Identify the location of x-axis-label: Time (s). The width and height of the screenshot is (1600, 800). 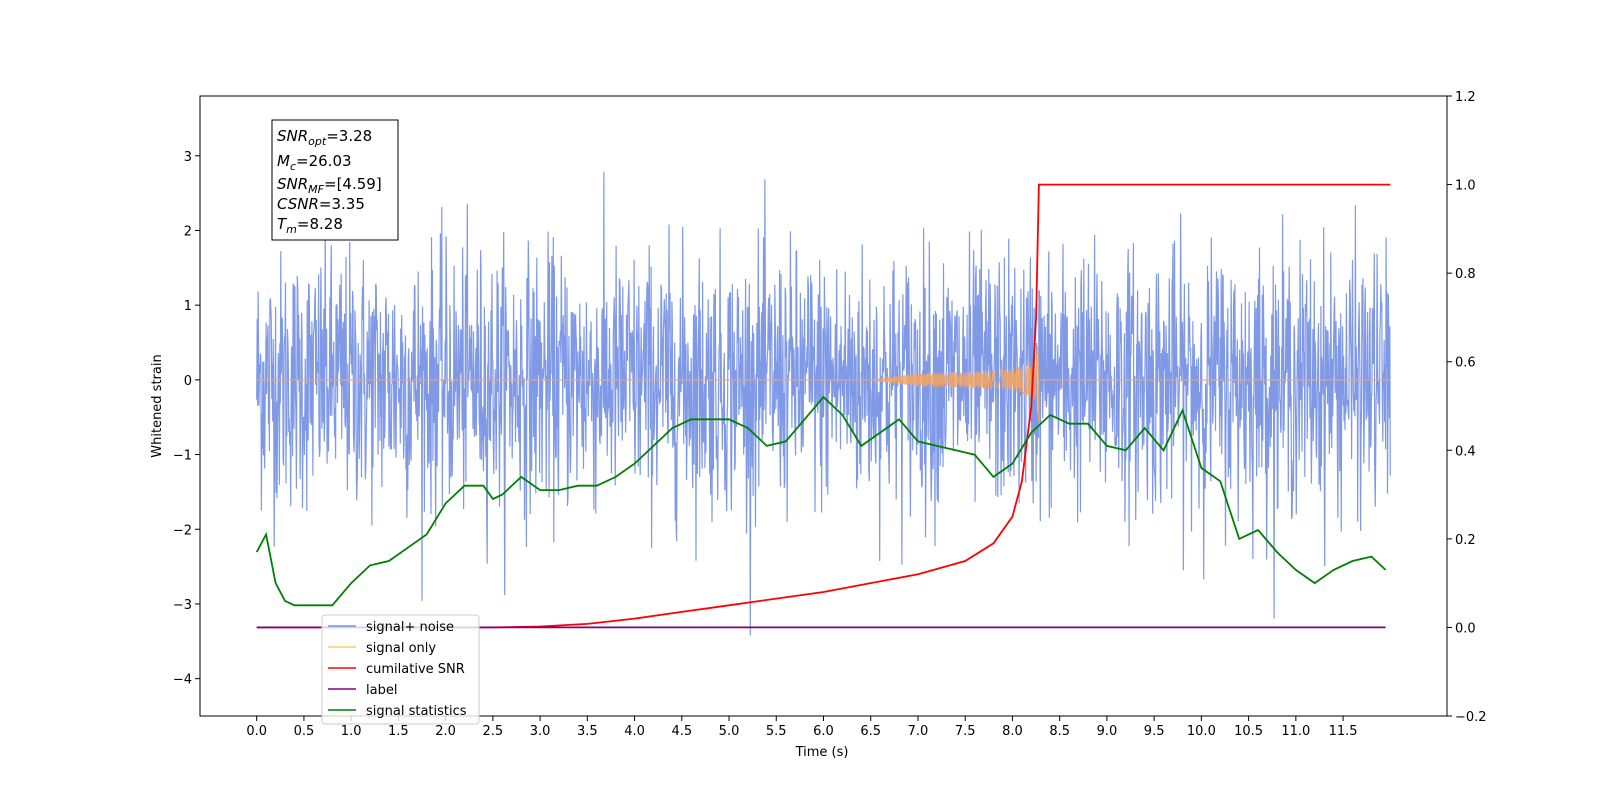
(822, 752).